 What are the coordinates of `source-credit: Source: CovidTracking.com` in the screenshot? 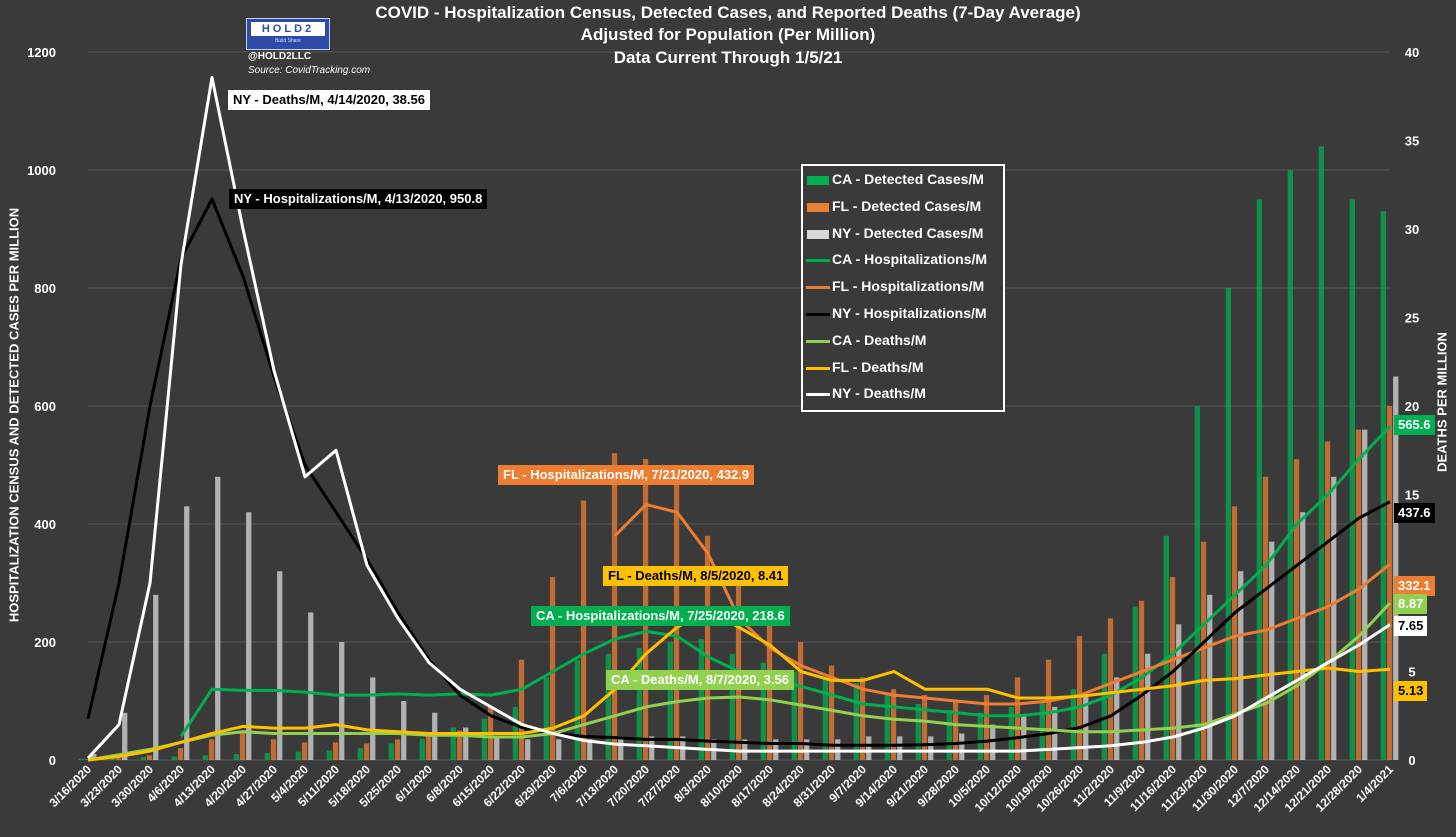 It's located at (309, 70).